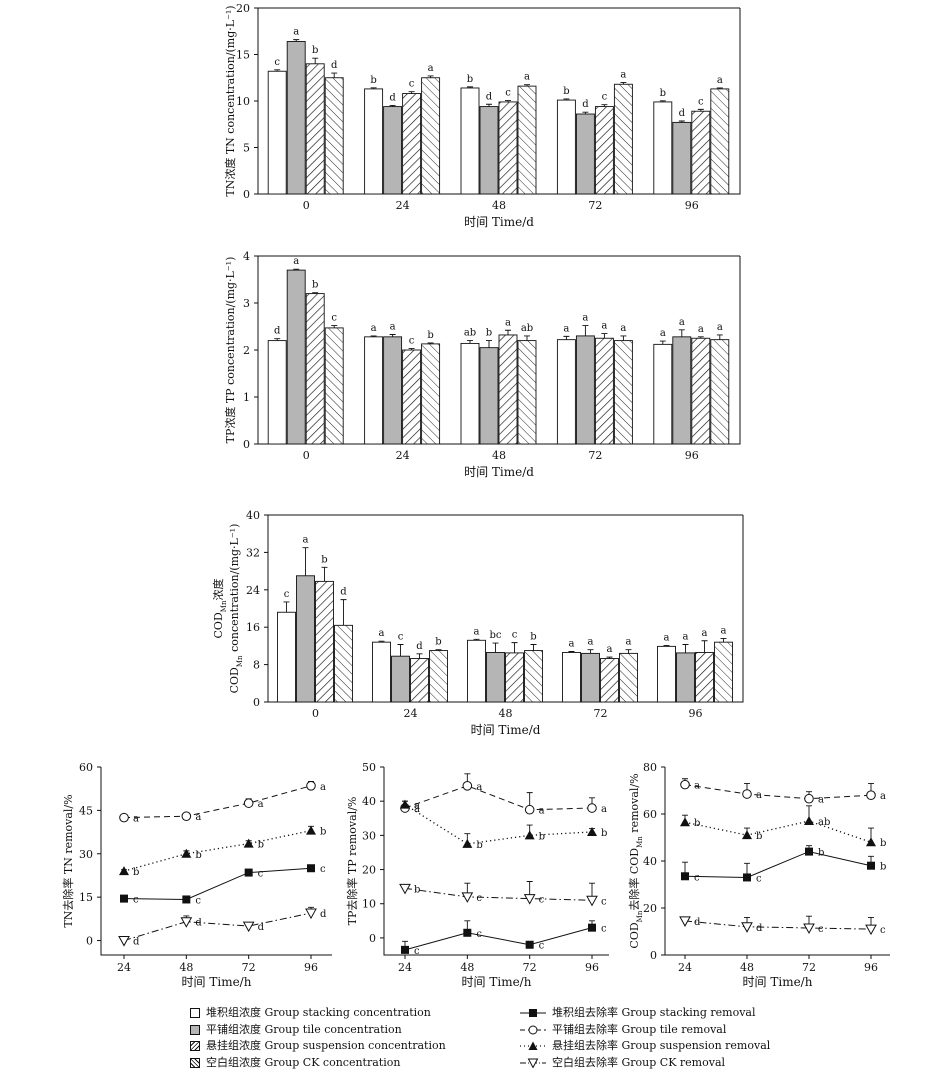 This screenshot has height=1074, width=944. Describe the element at coordinates (248, 927) in the screenshot. I see `tnr-marker-s3-p2` at that location.